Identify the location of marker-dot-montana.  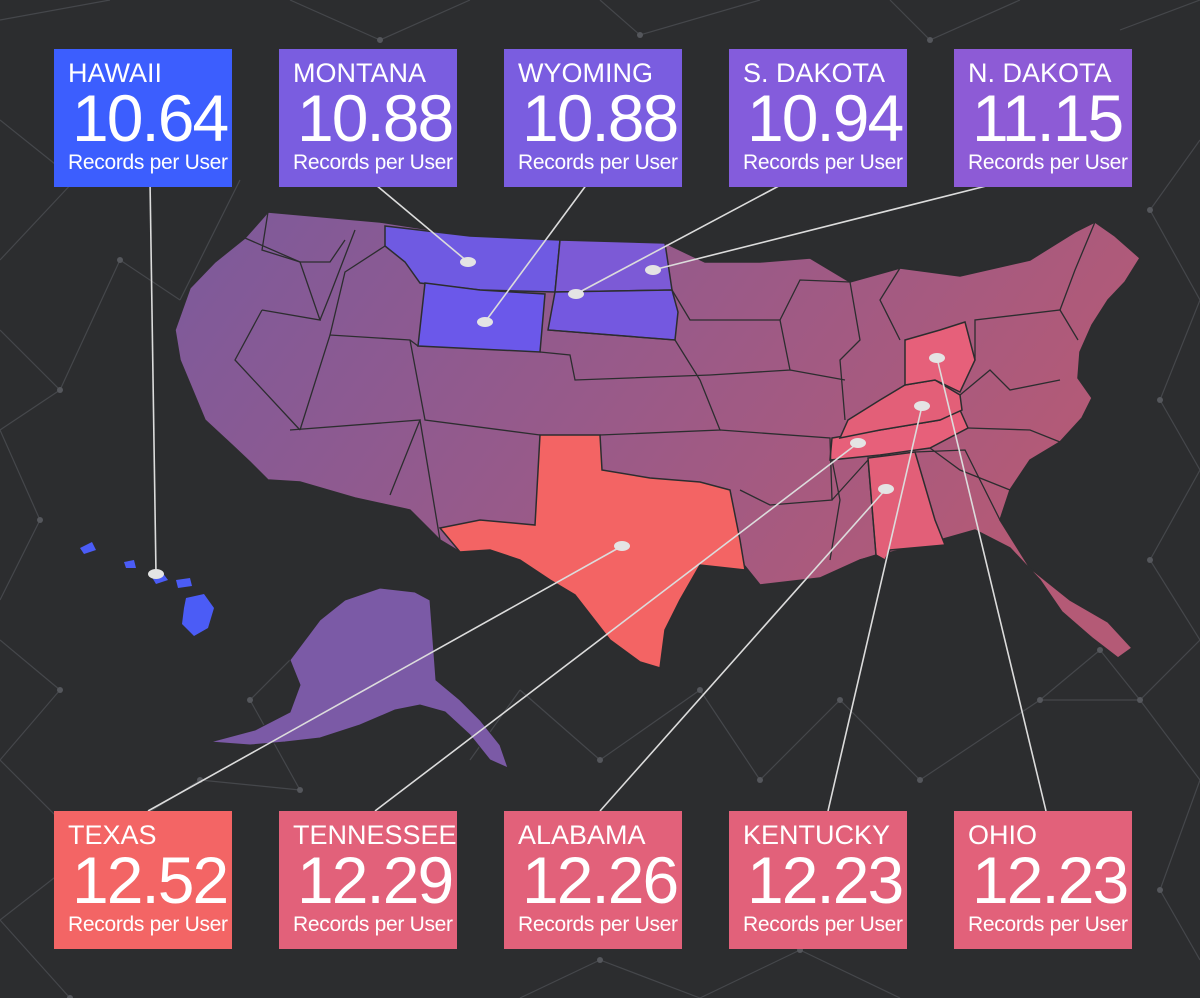
(468, 262).